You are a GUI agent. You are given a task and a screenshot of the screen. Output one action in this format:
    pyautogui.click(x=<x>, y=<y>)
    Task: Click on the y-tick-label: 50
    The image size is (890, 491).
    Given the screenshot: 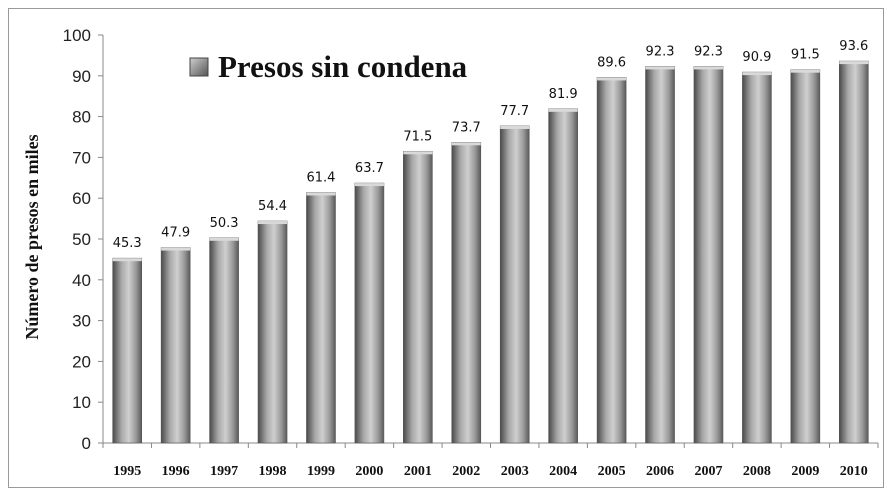 What is the action you would take?
    pyautogui.click(x=81, y=239)
    